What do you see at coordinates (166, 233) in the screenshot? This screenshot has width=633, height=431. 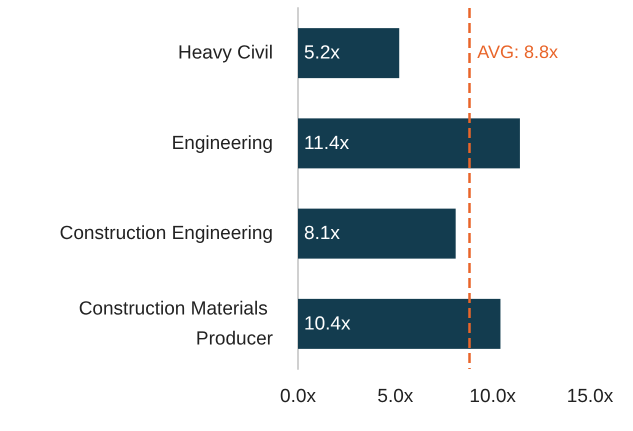 I see `y-tick-label: Construction Engineering` at bounding box center [166, 233].